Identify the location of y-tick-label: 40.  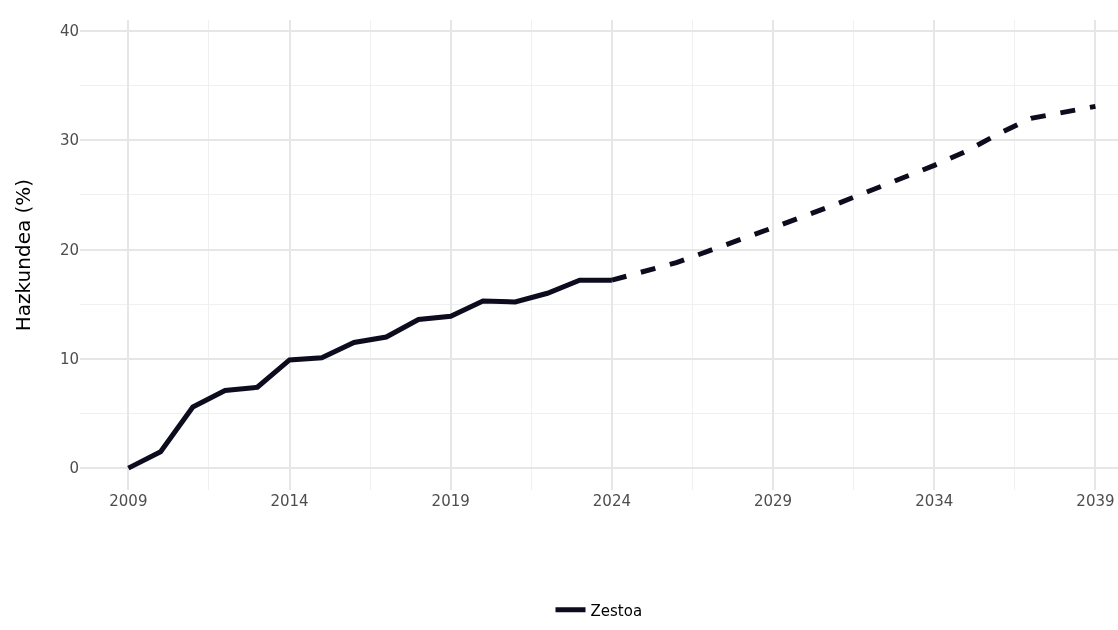
(69, 31).